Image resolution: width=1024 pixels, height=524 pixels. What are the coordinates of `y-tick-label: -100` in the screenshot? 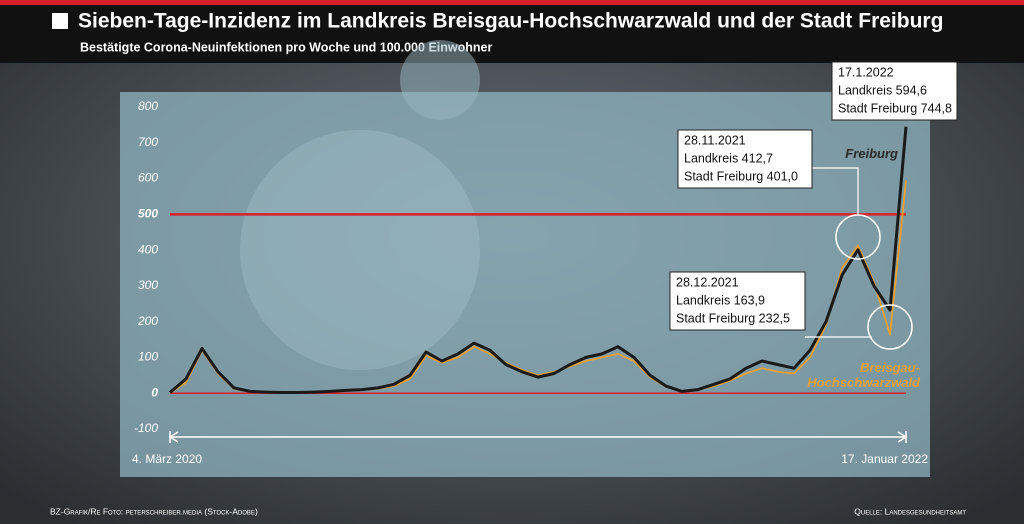 It's located at (146, 428).